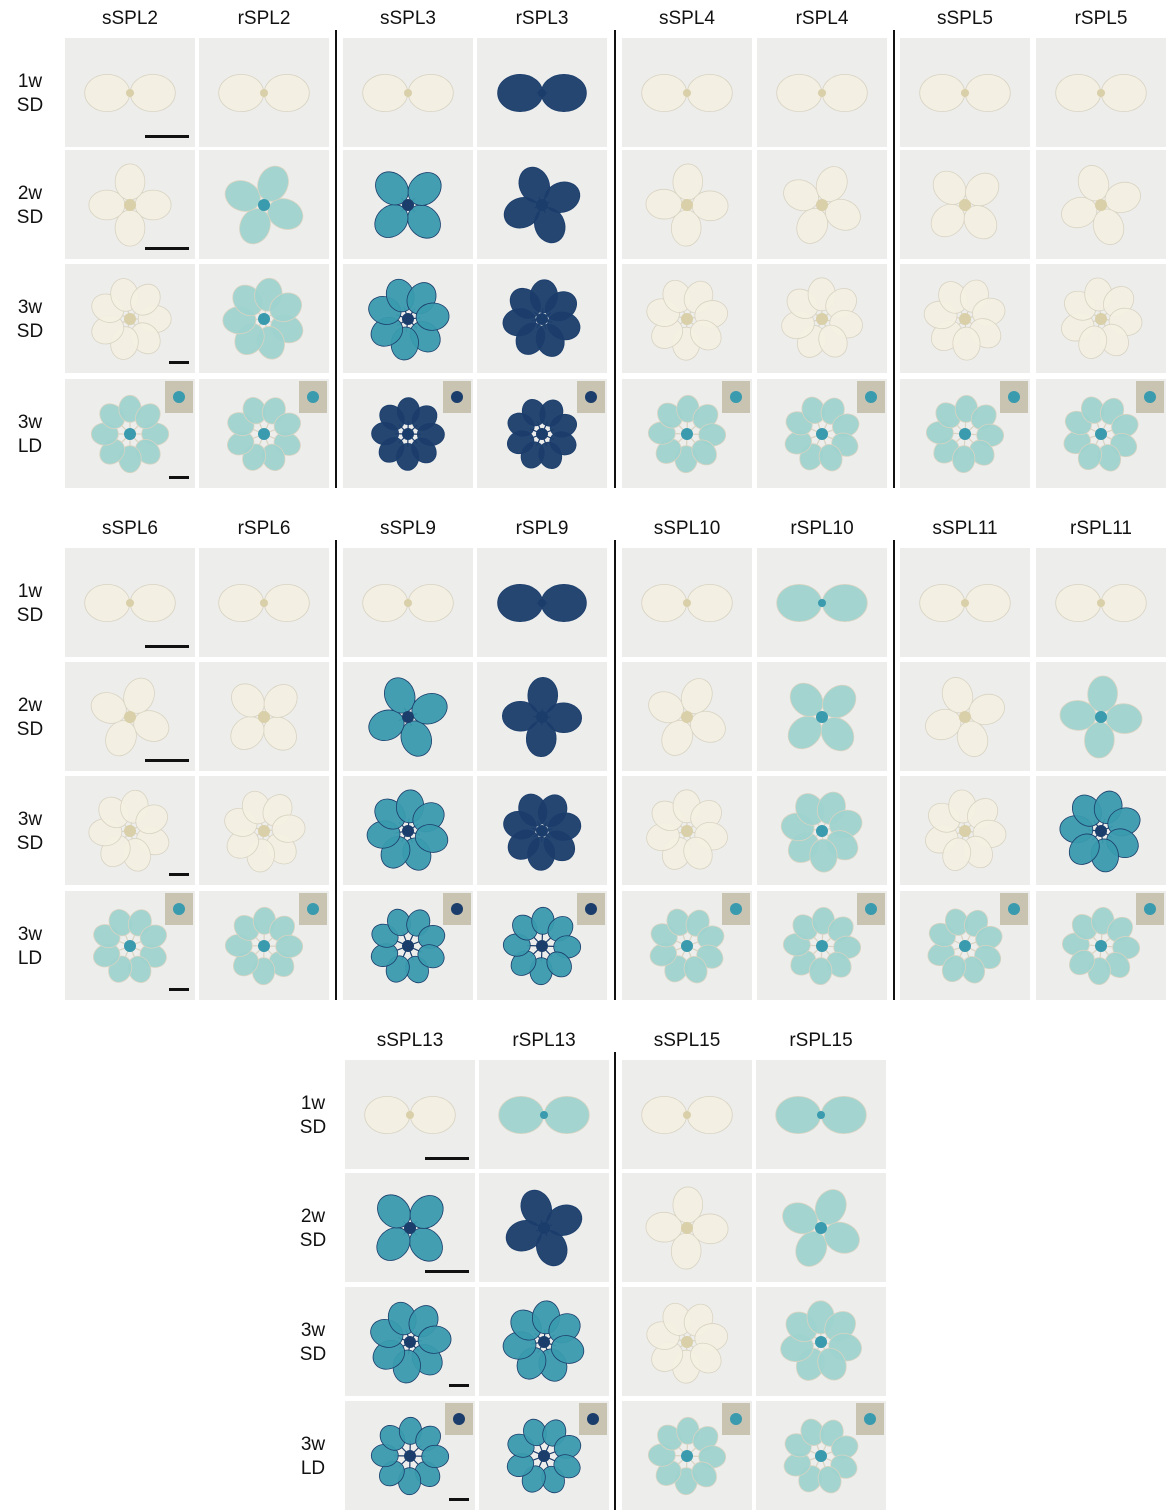  What do you see at coordinates (130, 19) in the screenshot?
I see `column-label-sspl2: sSPL2` at bounding box center [130, 19].